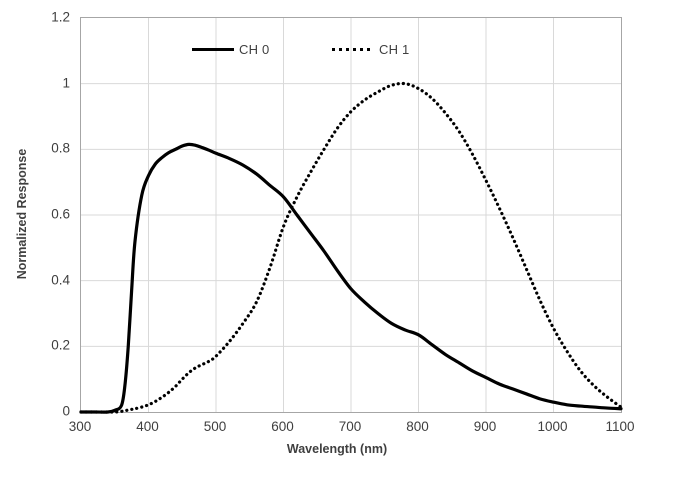  I want to click on y-axis-tick-label: 1, so click(66, 83).